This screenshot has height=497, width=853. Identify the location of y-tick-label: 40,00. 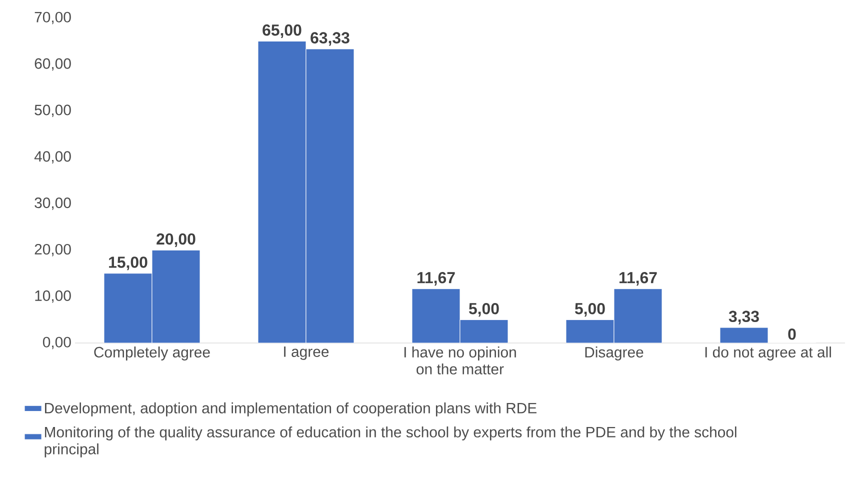
(52, 157).